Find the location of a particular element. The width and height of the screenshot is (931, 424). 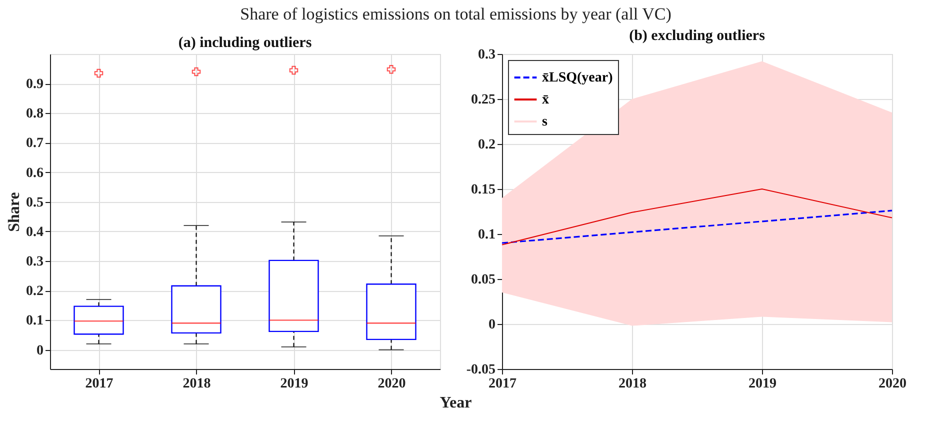

y-axis-title: Share is located at coordinates (14, 212).